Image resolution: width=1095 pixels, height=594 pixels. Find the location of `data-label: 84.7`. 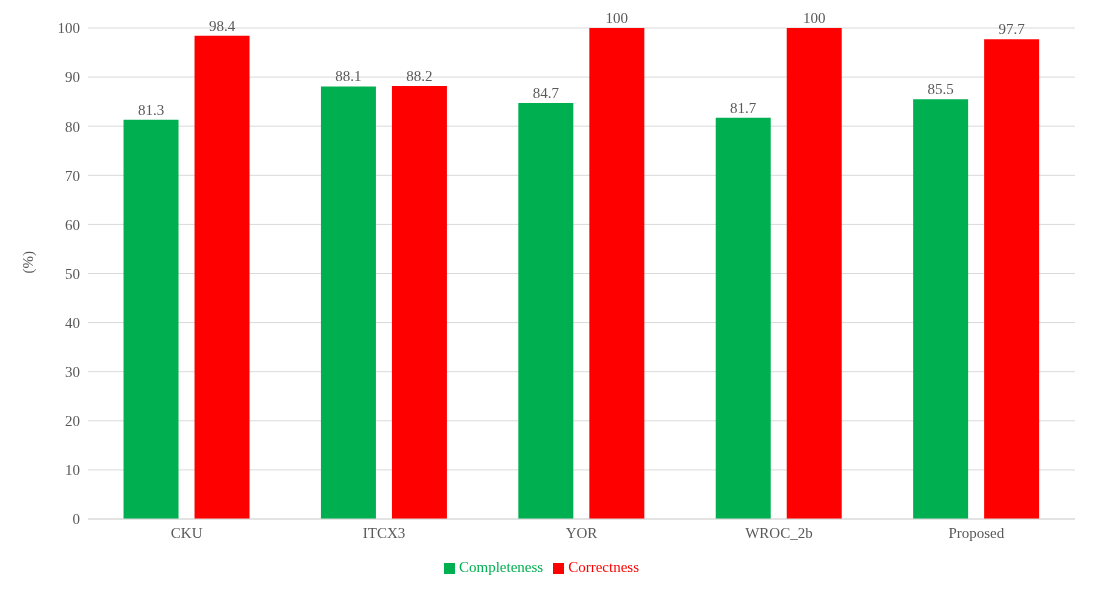

data-label: 84.7 is located at coordinates (546, 93).